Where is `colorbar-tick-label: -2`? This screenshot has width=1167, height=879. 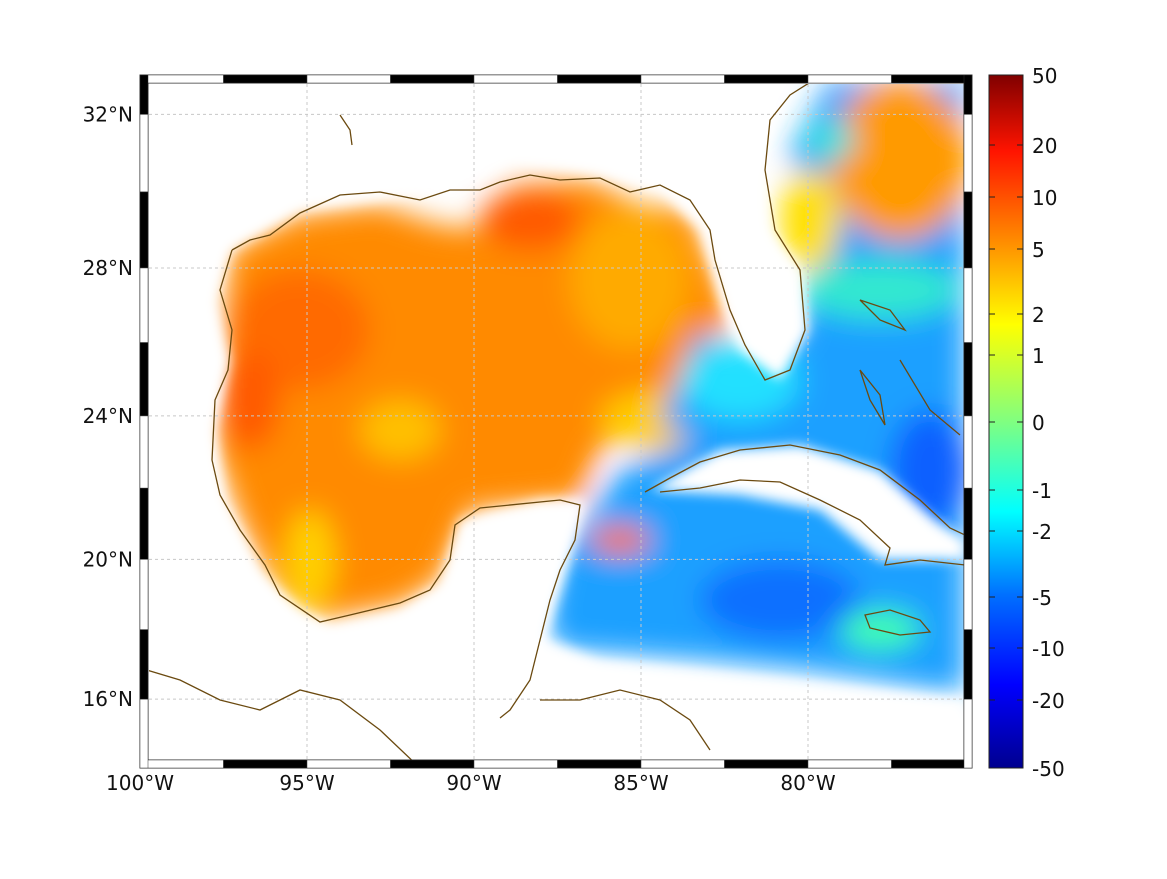 colorbar-tick-label: -2 is located at coordinates (1042, 532).